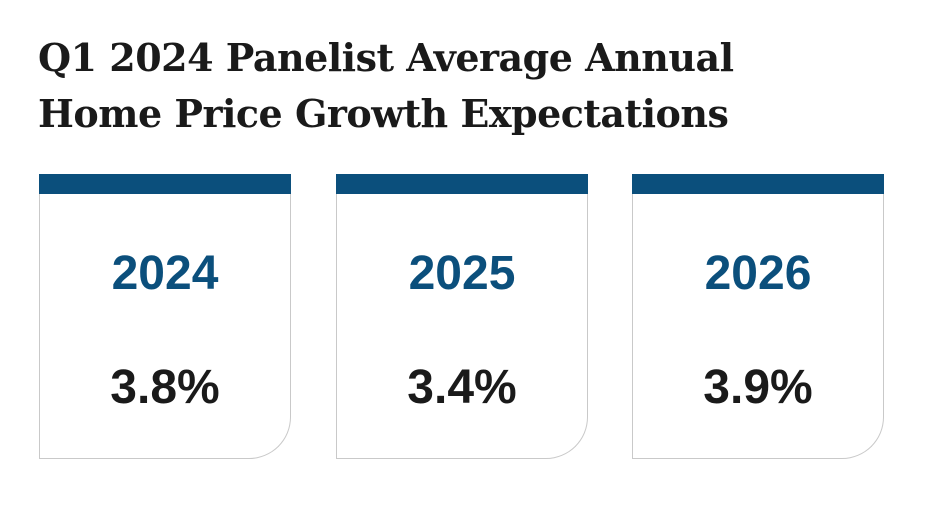 The height and width of the screenshot is (510, 927). What do you see at coordinates (165, 387) in the screenshot?
I see `card-value: 3.8%` at bounding box center [165, 387].